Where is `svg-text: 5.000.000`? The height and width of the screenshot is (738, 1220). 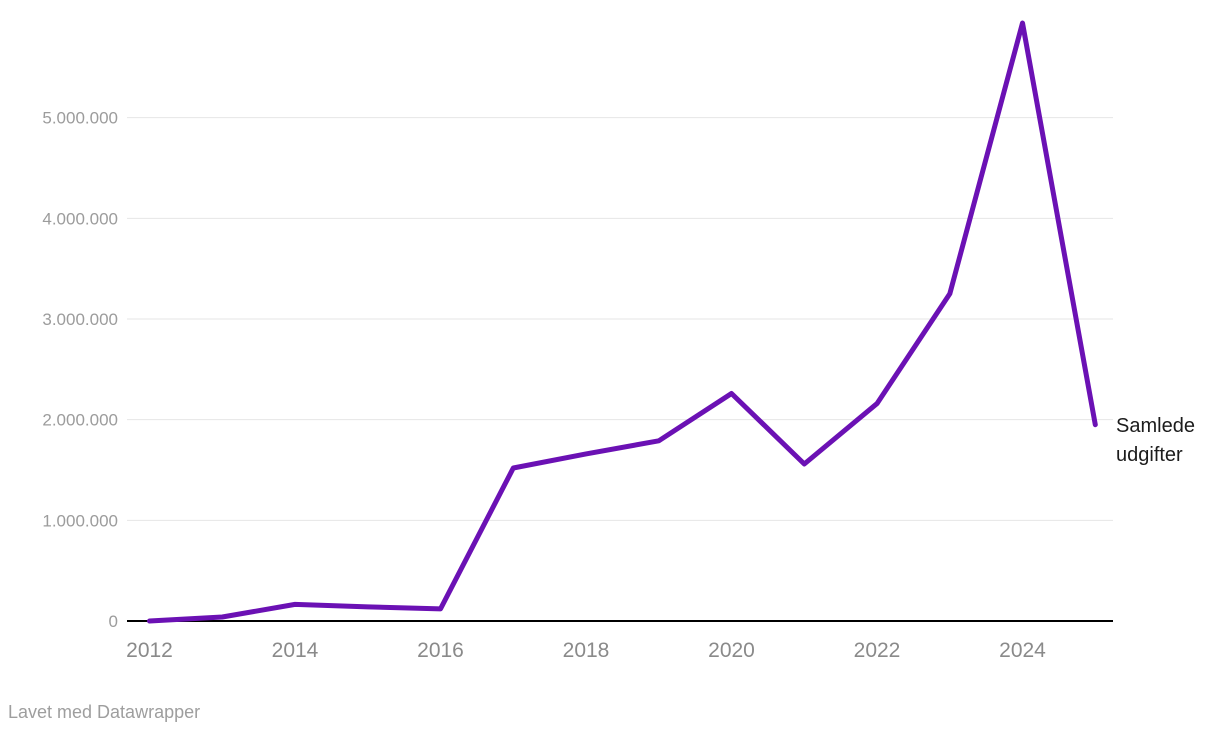 svg-text: 5.000.000 is located at coordinates (80, 118).